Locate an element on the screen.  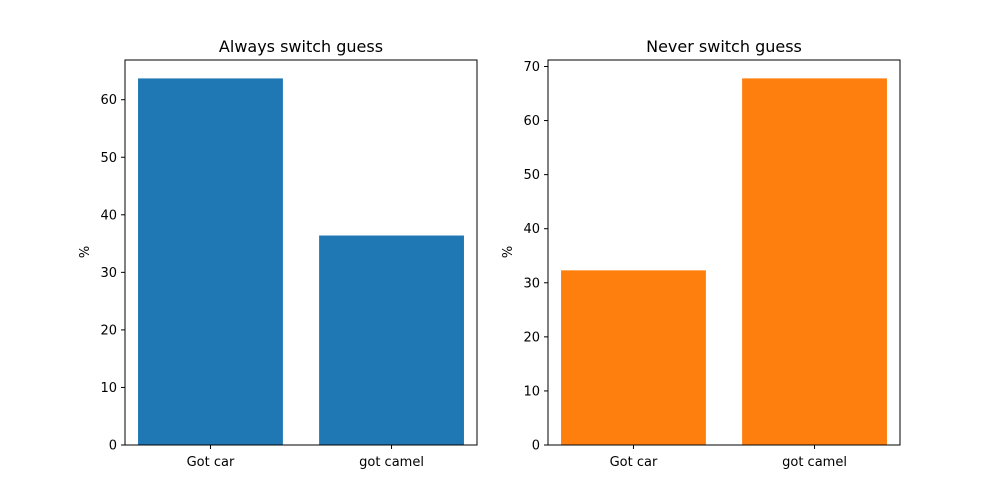
right-chart-bar-got-camel is located at coordinates (814, 262).